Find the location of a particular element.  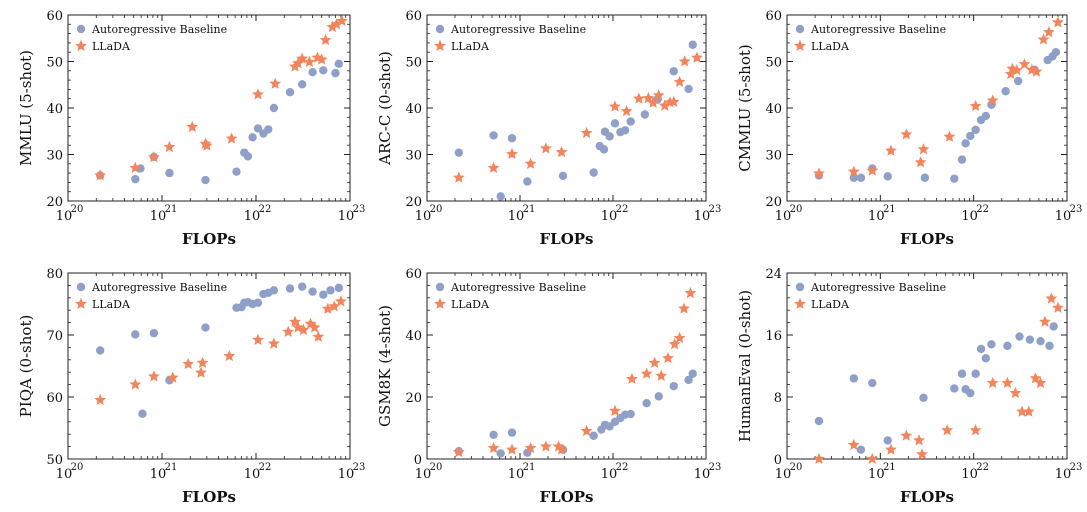

y-tick-label: 50 is located at coordinates (773, 63).